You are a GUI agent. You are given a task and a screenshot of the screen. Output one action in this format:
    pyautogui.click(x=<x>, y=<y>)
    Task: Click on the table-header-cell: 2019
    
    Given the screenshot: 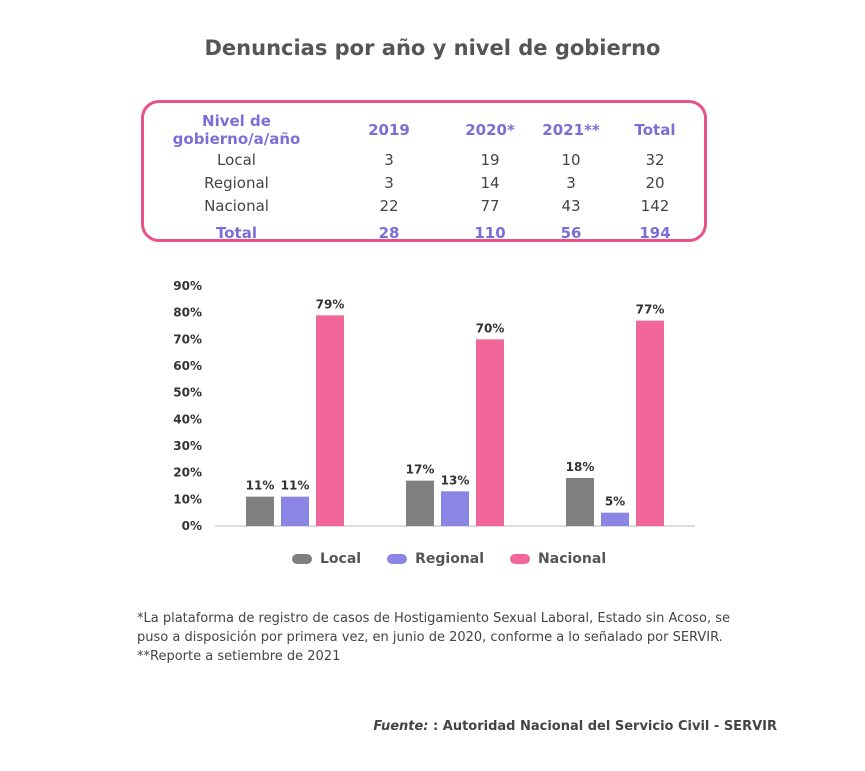 What is the action you would take?
    pyautogui.click(x=389, y=130)
    